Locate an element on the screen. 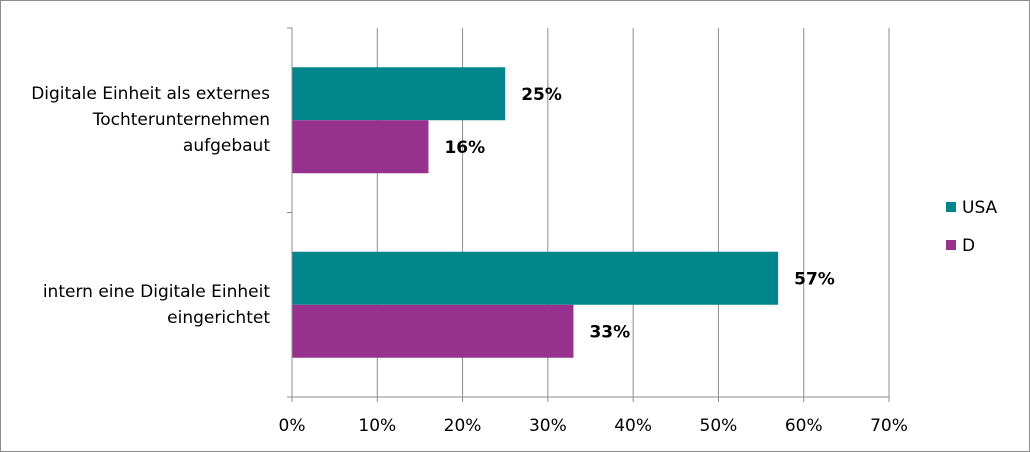 This screenshot has height=452, width=1030. x-tick-label: 0% is located at coordinates (292, 426).